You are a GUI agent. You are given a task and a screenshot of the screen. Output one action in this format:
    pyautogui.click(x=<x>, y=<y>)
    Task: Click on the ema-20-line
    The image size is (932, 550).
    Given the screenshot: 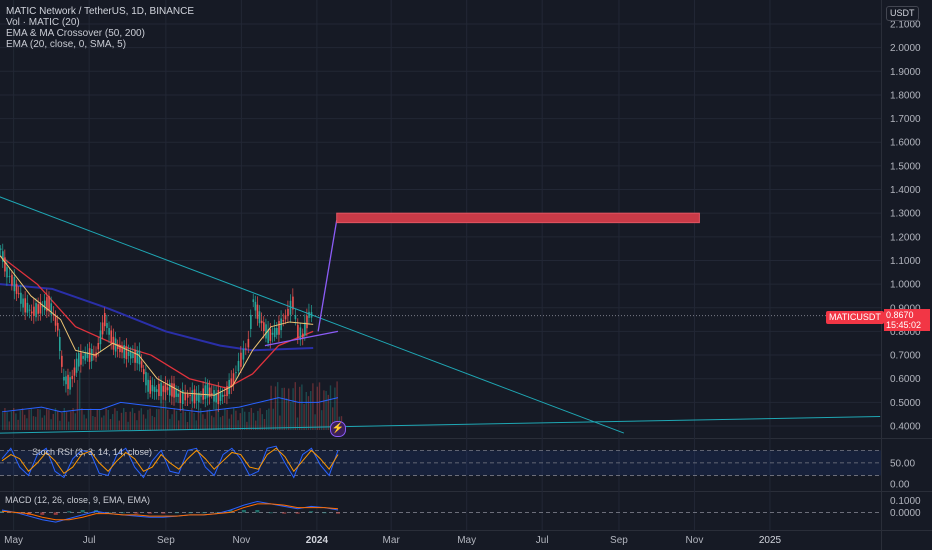 What is the action you would take?
    pyautogui.click(x=157, y=325)
    